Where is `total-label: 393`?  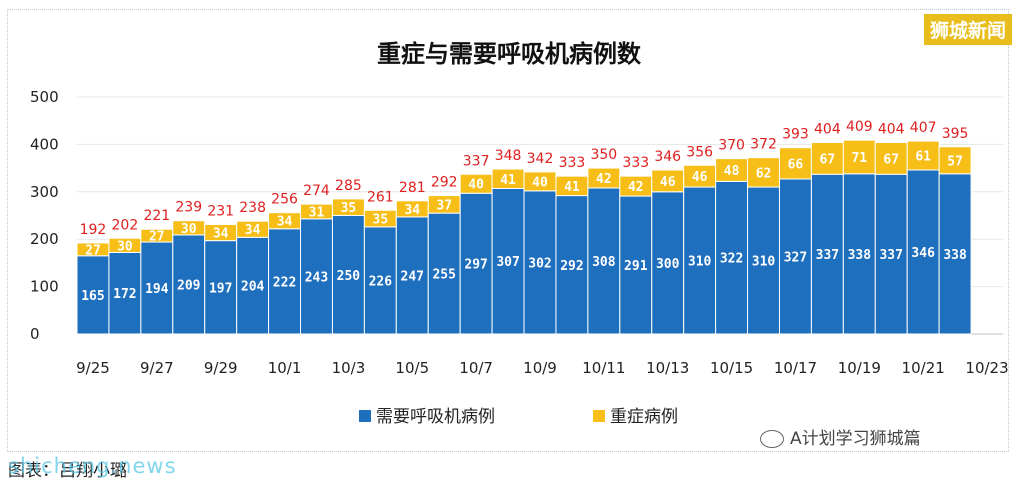
total-label: 393 is located at coordinates (795, 135).